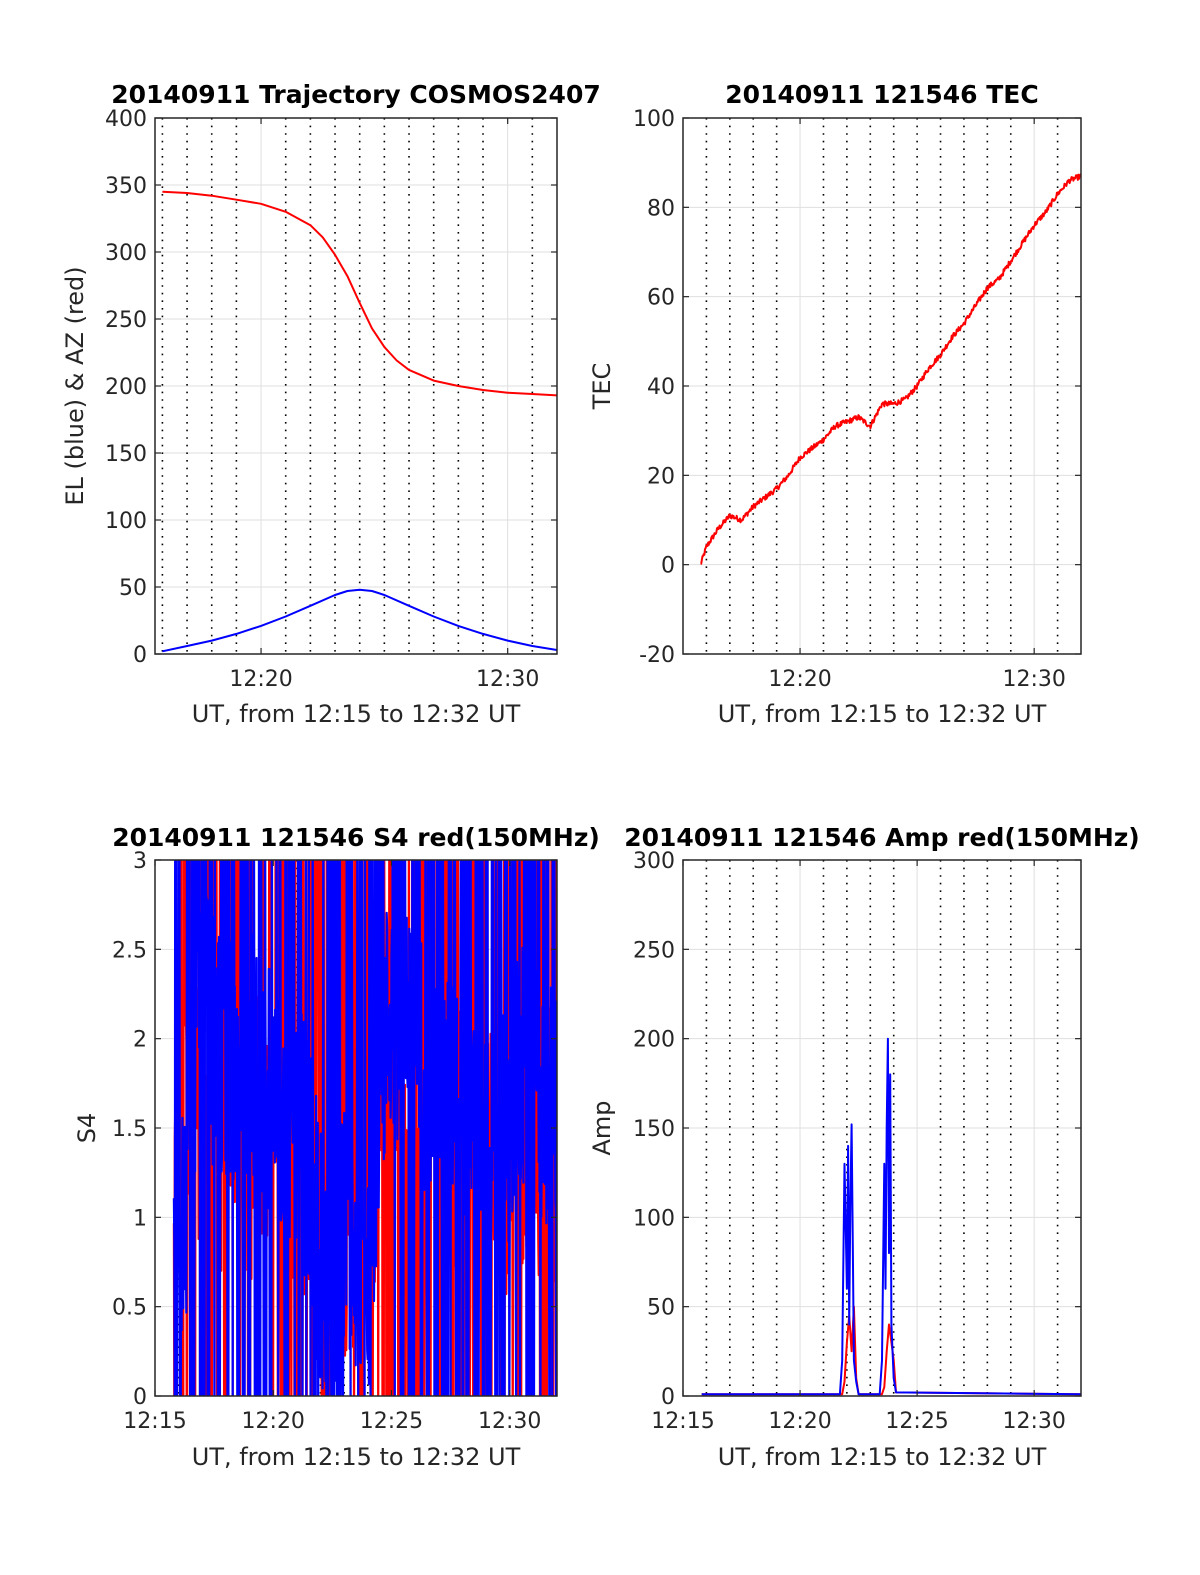 The height and width of the screenshot is (1575, 1200). Describe the element at coordinates (891, 1216) in the screenshot. I see `amp-series-blue` at that location.